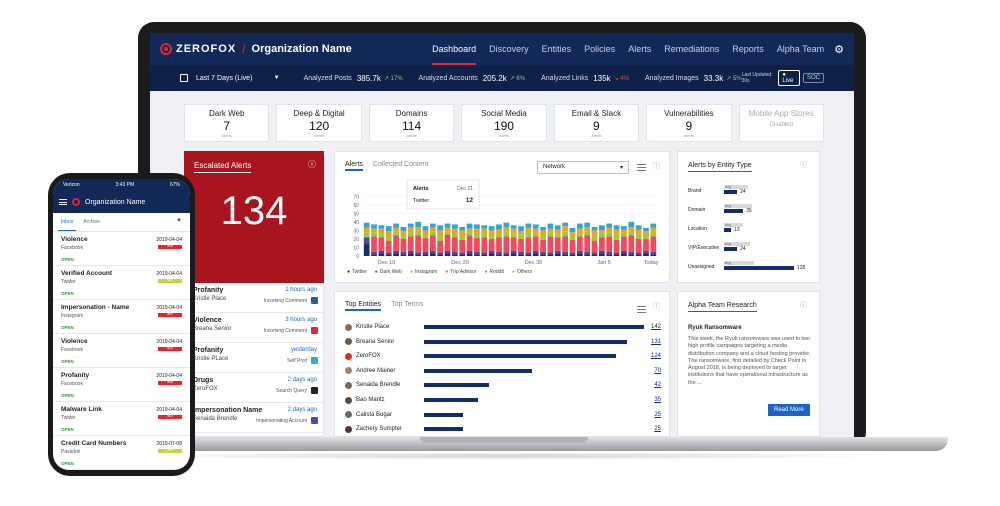 This screenshot has height=506, width=1000. Describe the element at coordinates (655, 356) in the screenshot. I see `entity-count: 124` at that location.